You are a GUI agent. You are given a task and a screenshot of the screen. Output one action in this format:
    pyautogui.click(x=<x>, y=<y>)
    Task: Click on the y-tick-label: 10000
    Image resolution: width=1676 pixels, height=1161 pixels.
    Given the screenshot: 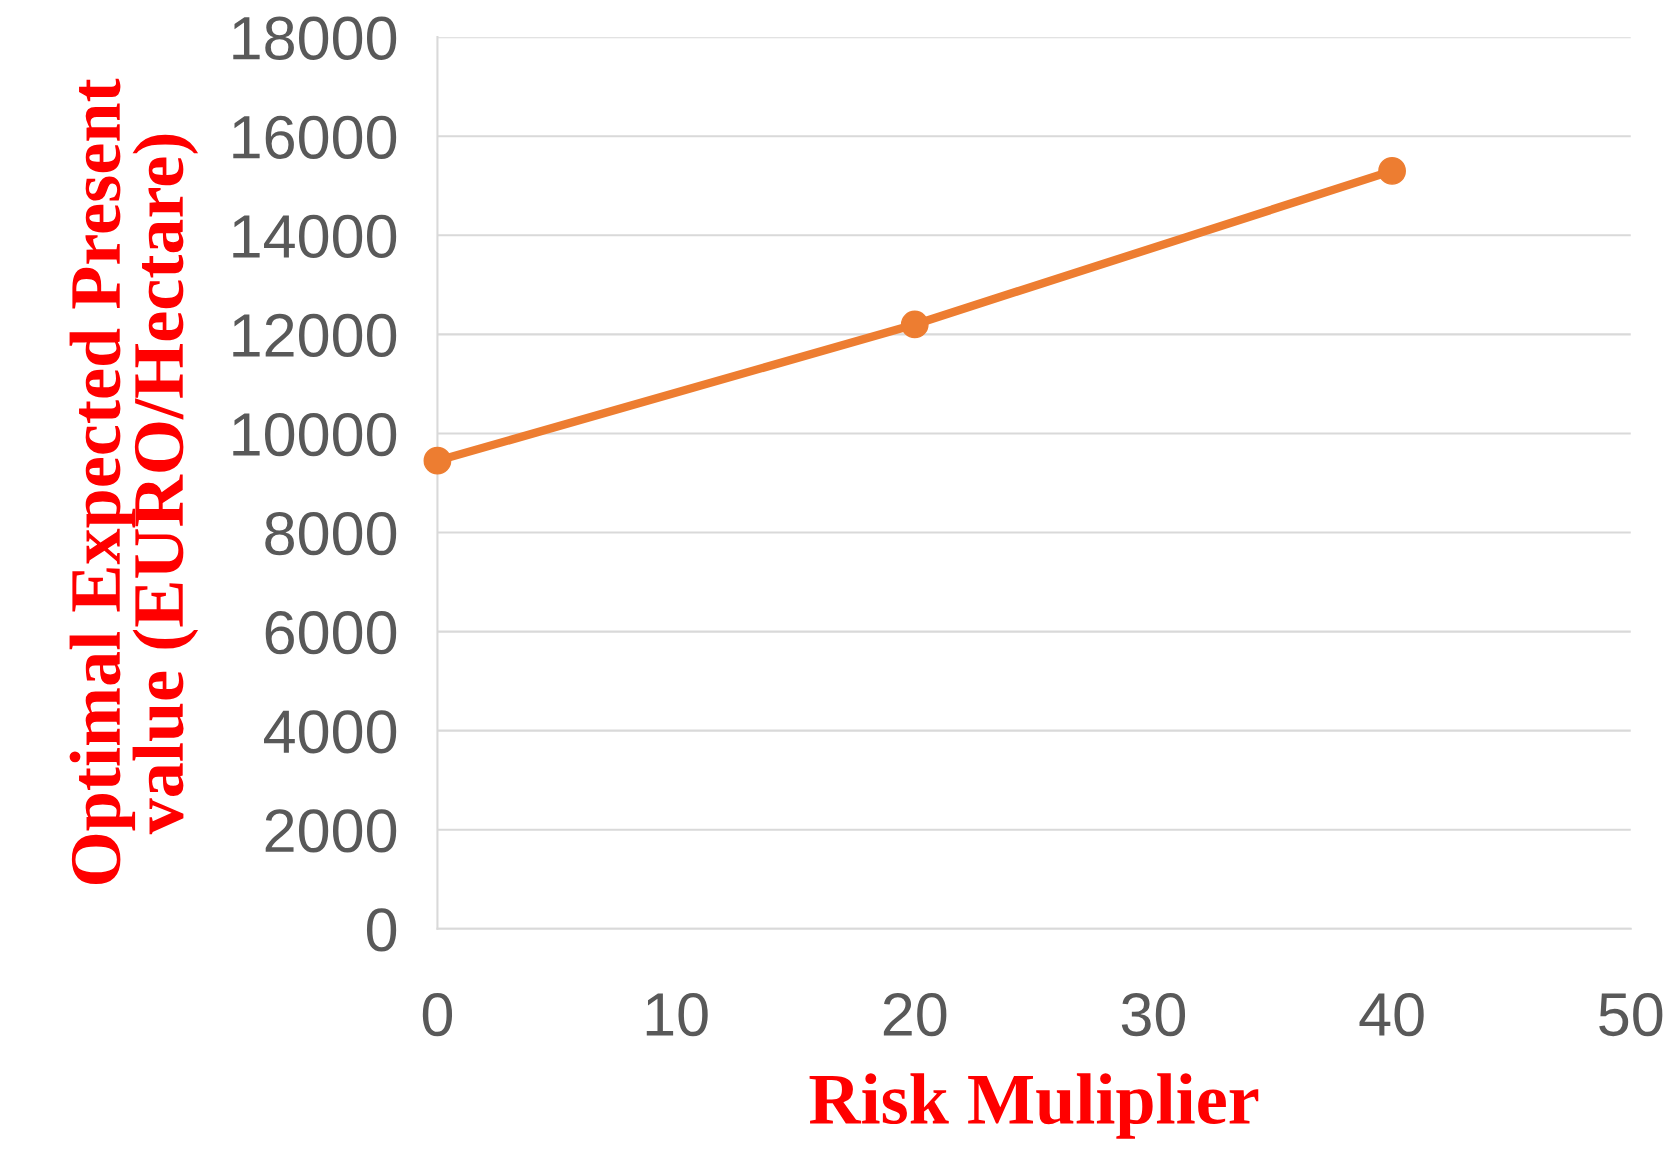 What is the action you would take?
    pyautogui.click(x=315, y=434)
    